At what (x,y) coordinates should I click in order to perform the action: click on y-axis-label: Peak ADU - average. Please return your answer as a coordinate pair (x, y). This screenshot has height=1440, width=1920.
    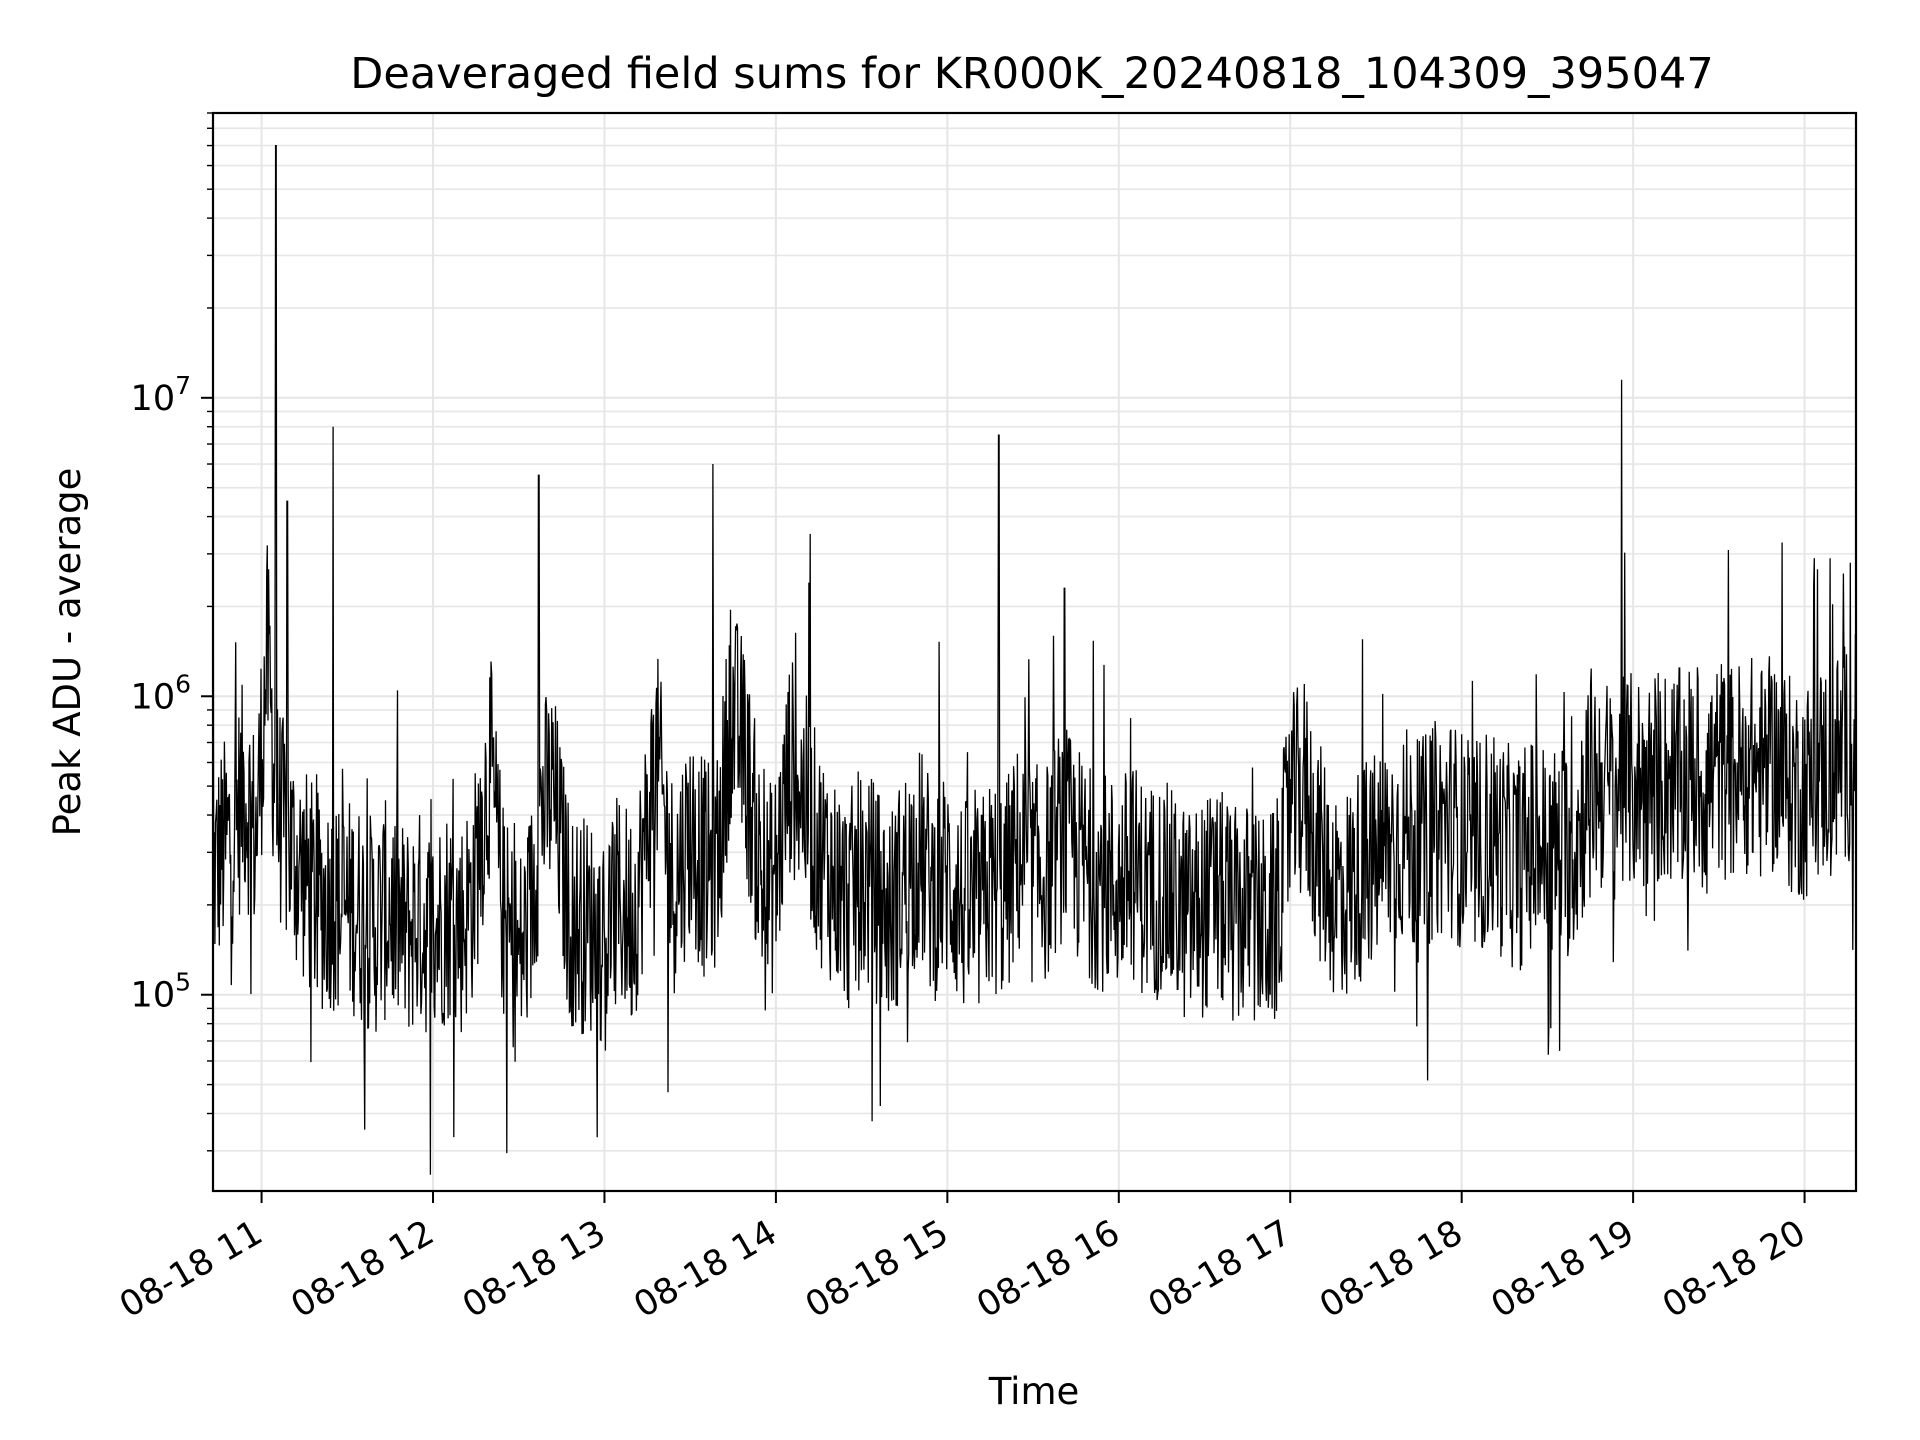
    Looking at the image, I should click on (67, 652).